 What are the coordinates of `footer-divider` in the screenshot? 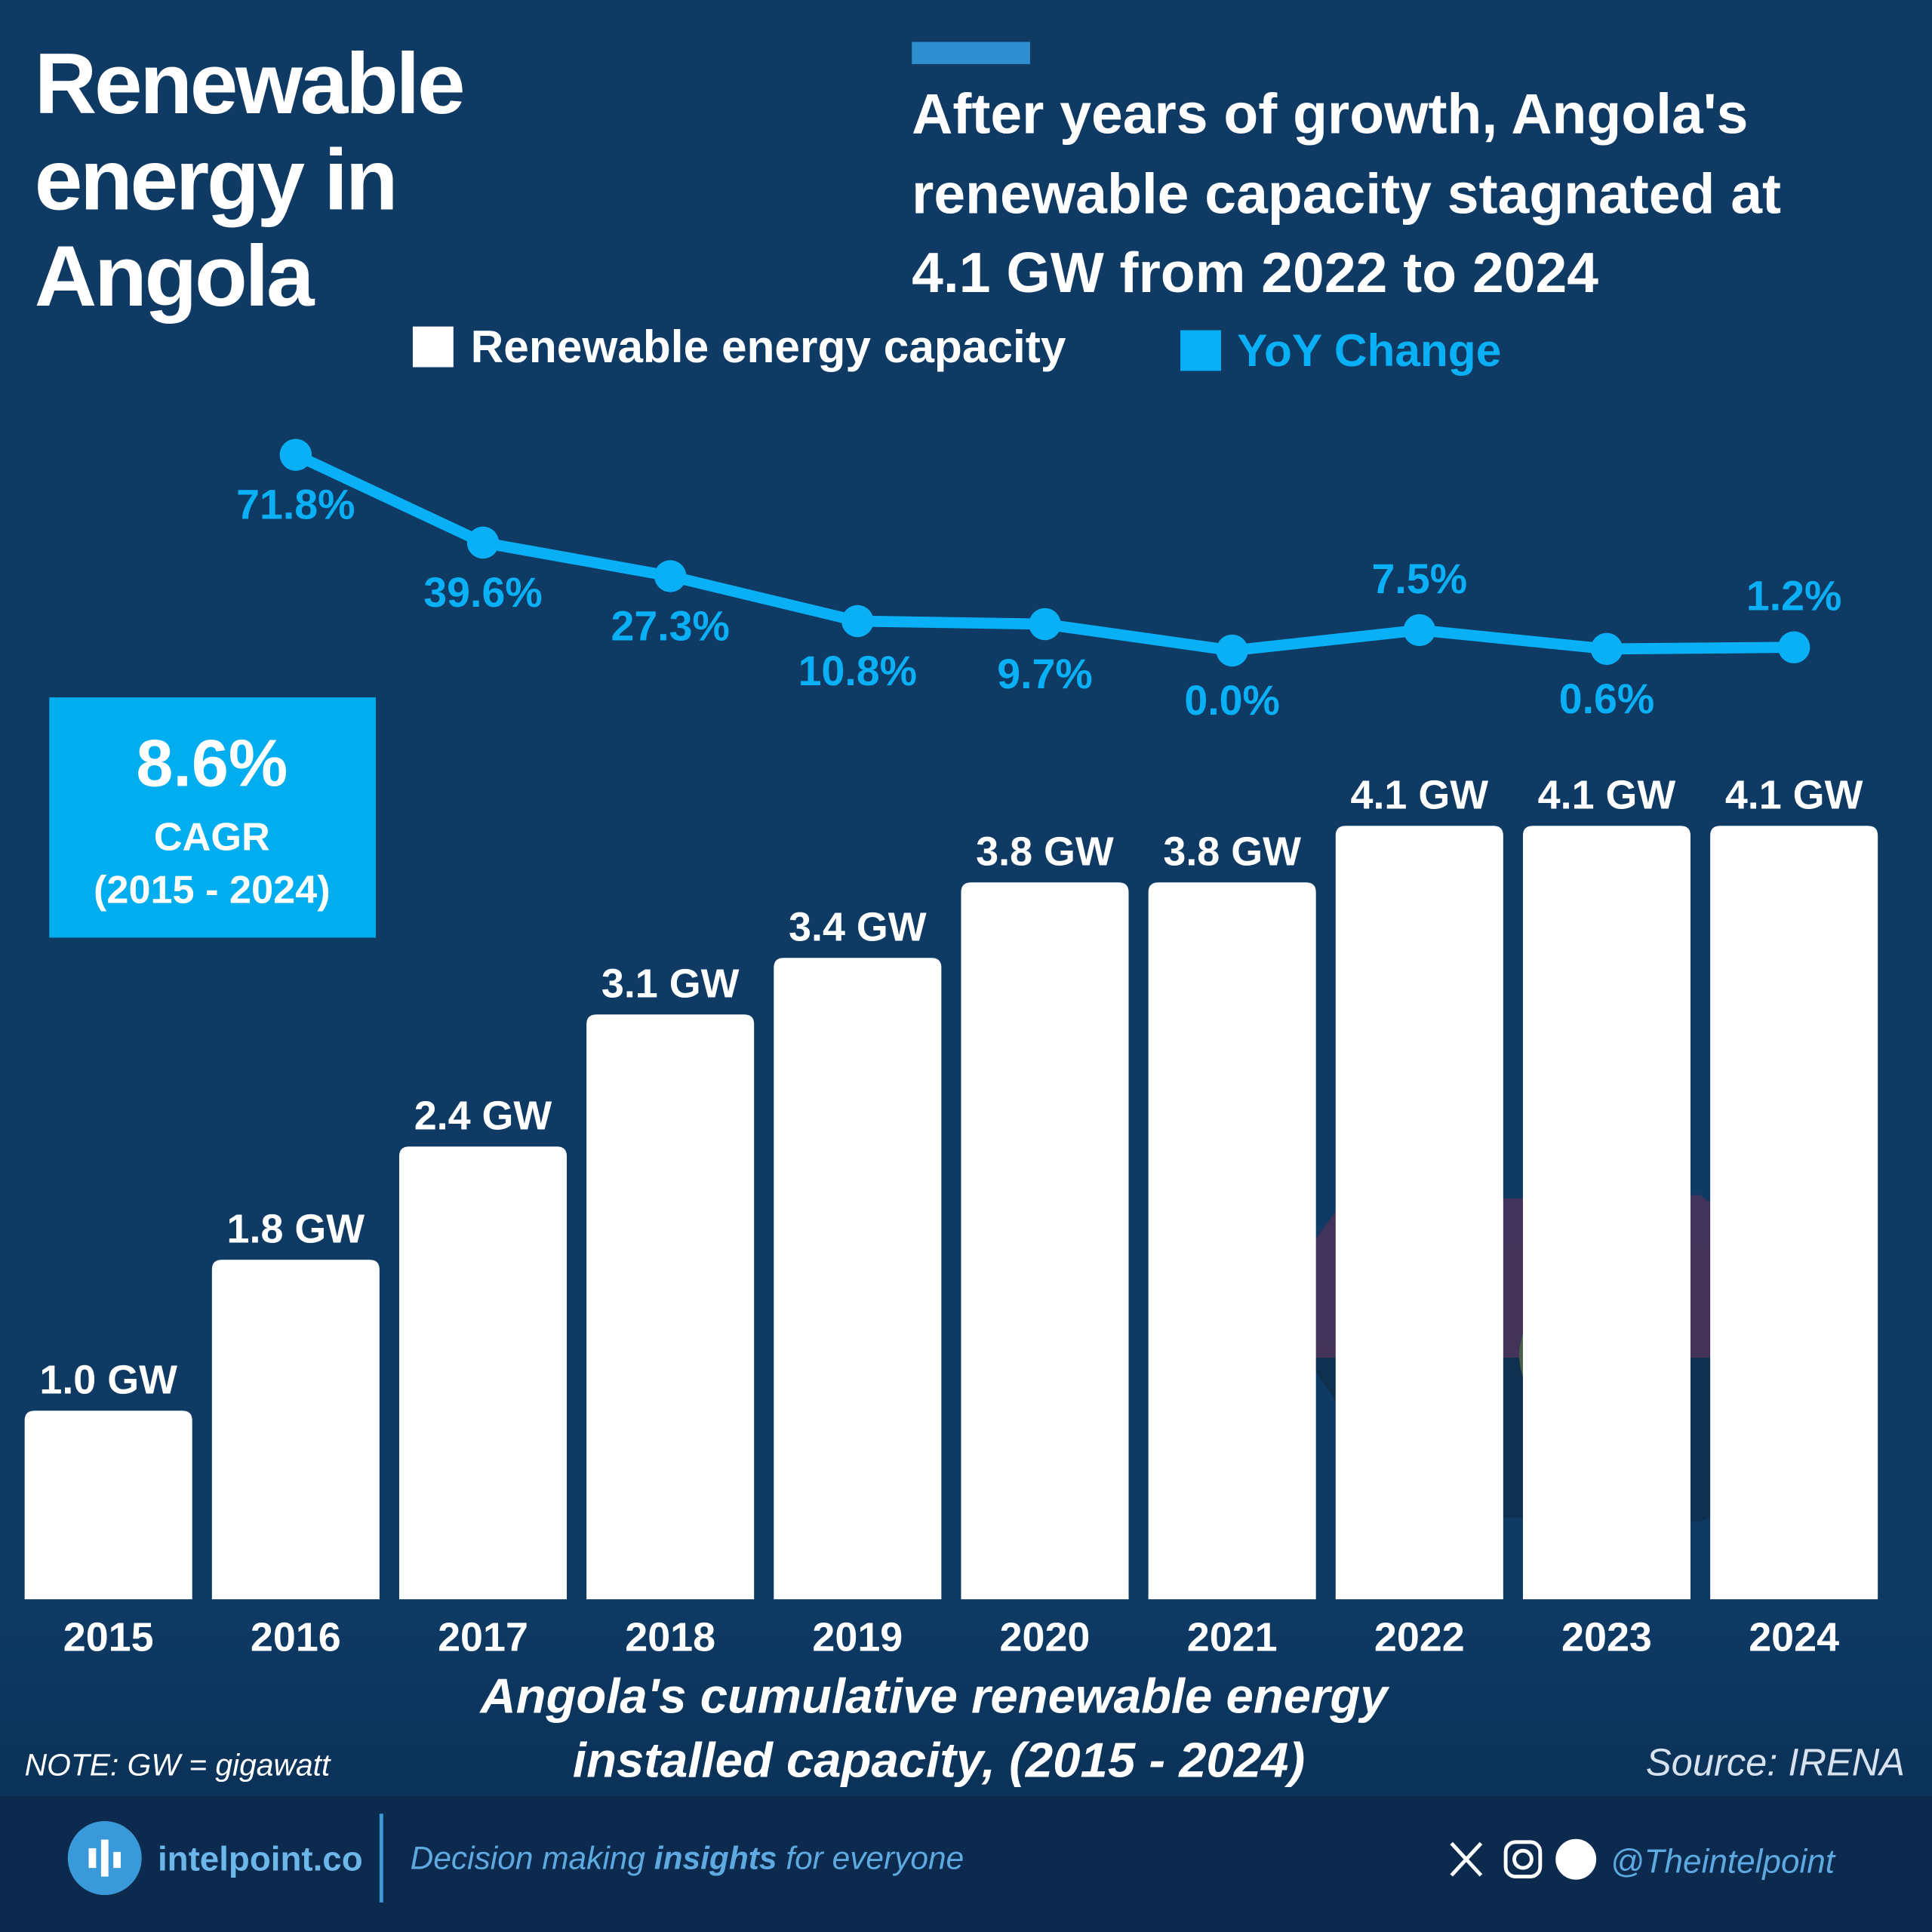 It's located at (381, 1858).